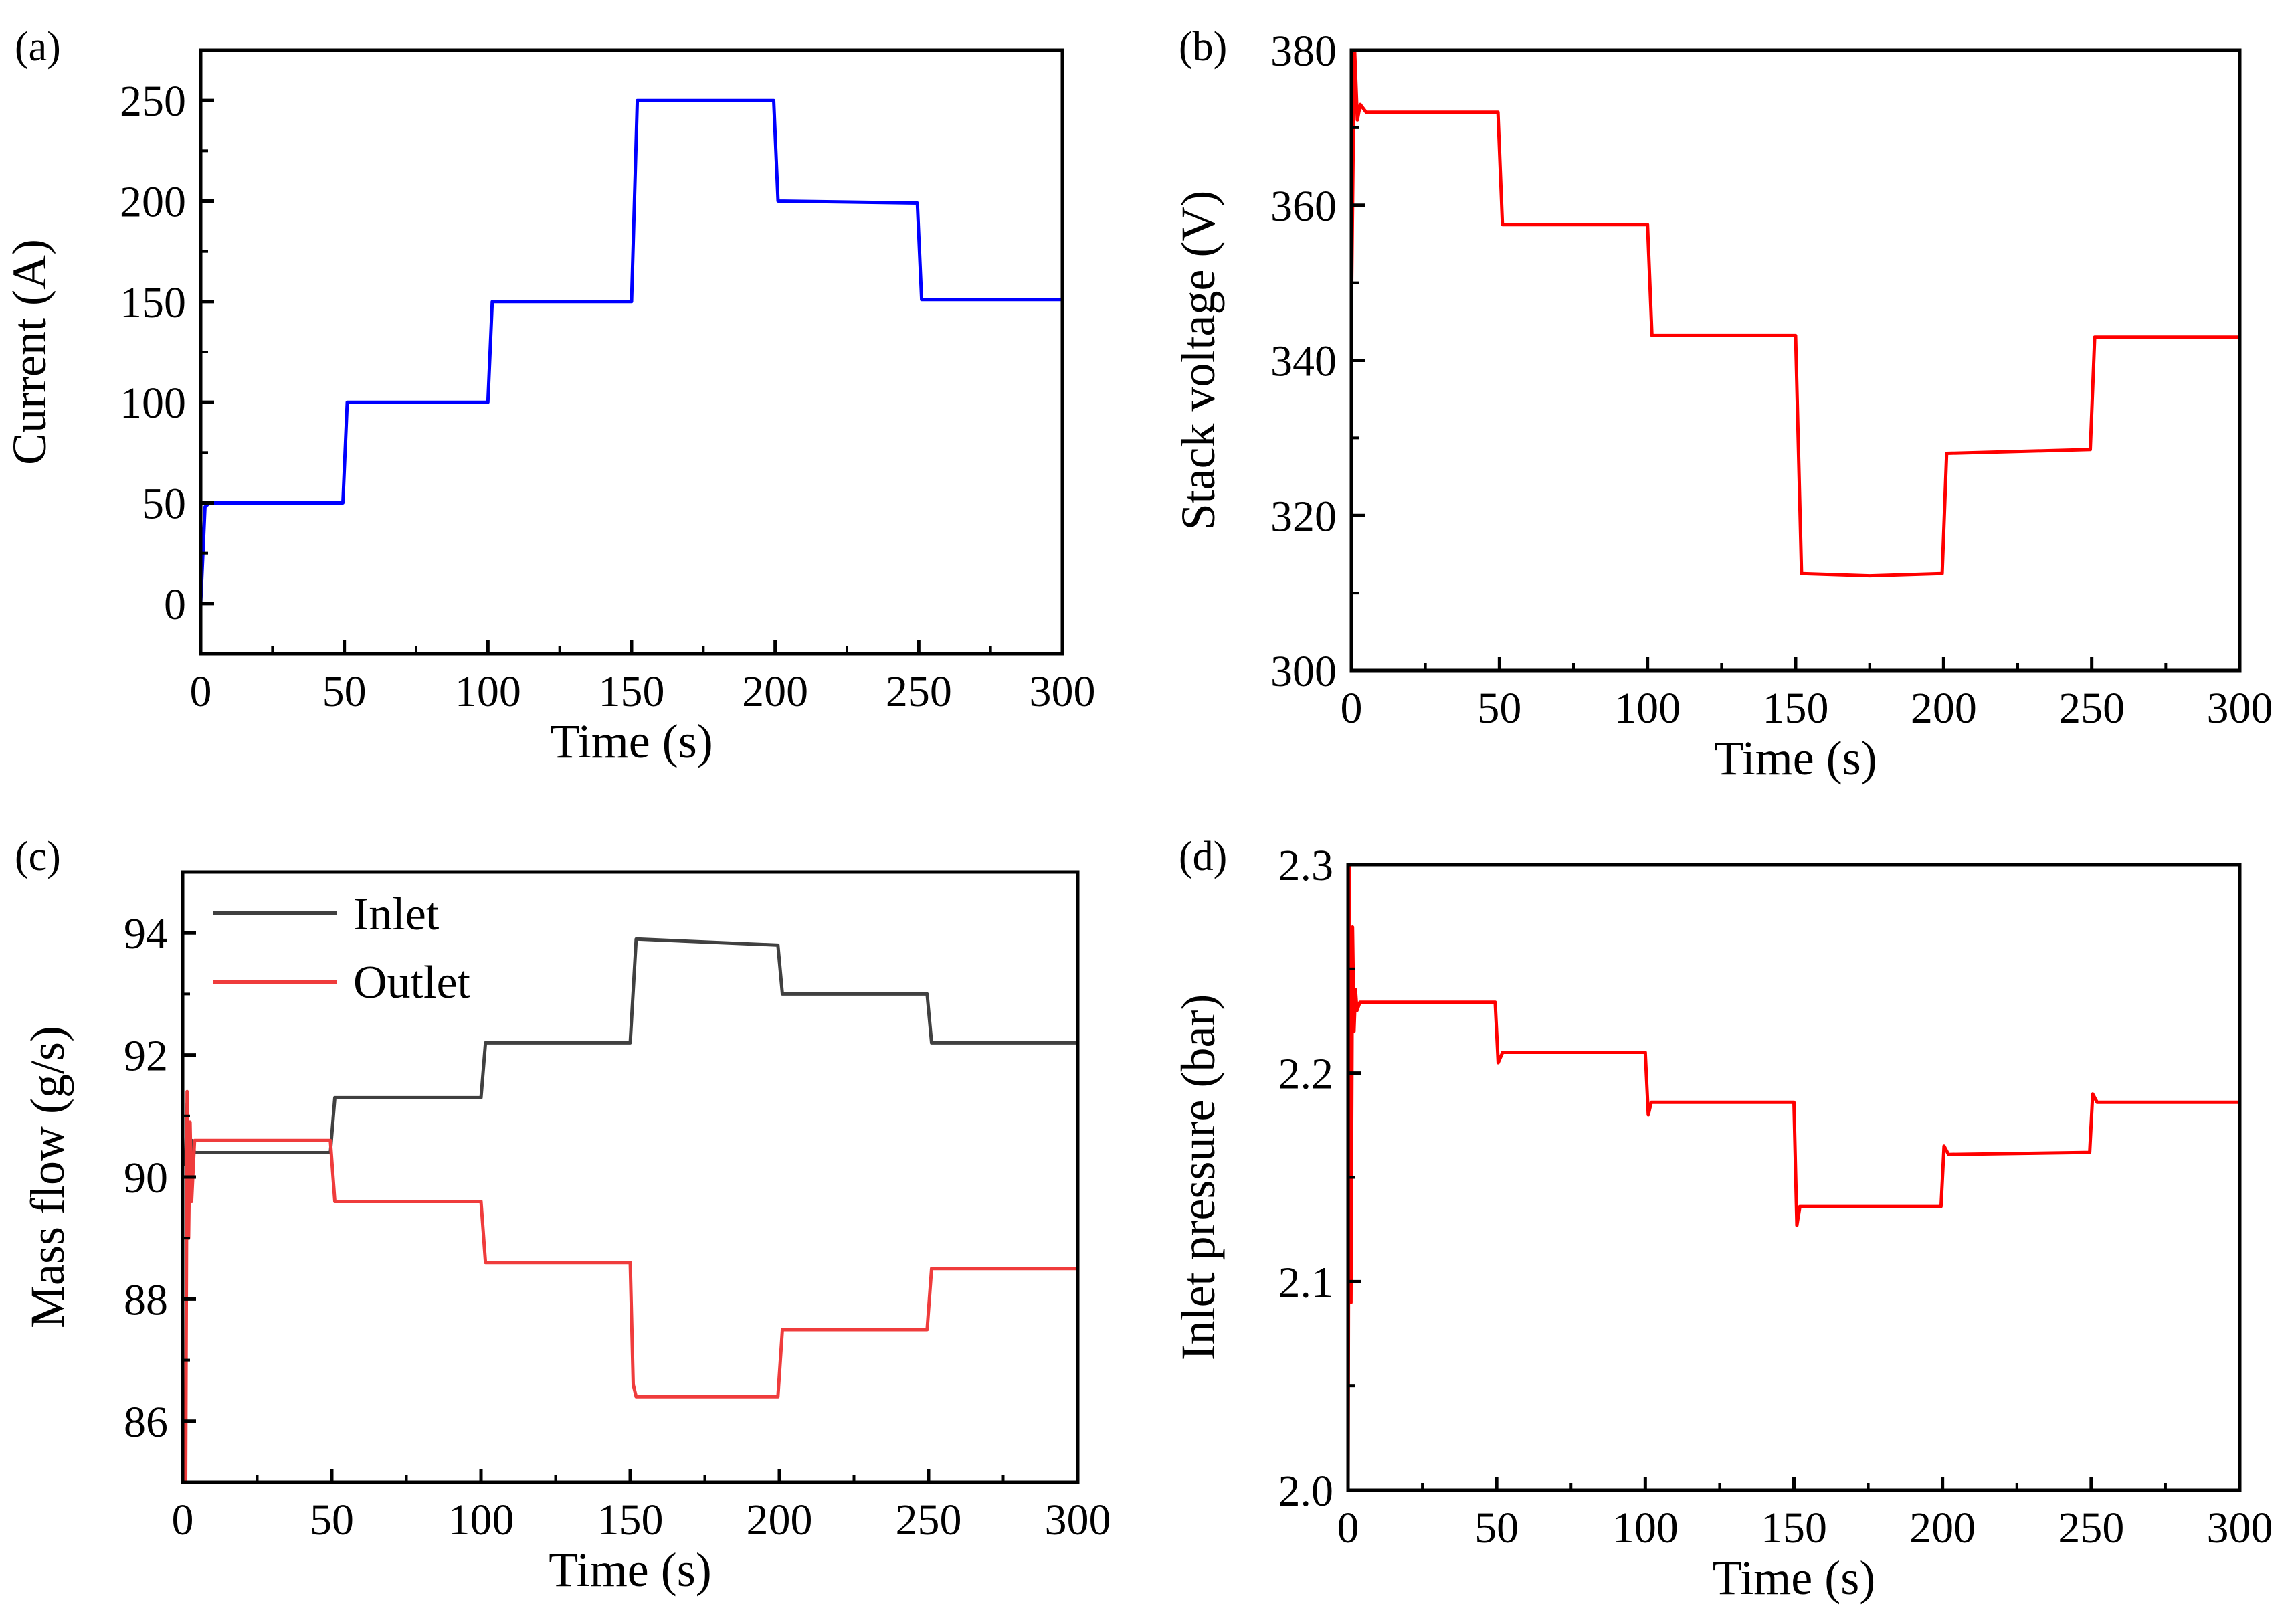 The height and width of the screenshot is (1612, 2296). I want to click on y-tick-label: 50, so click(164, 504).